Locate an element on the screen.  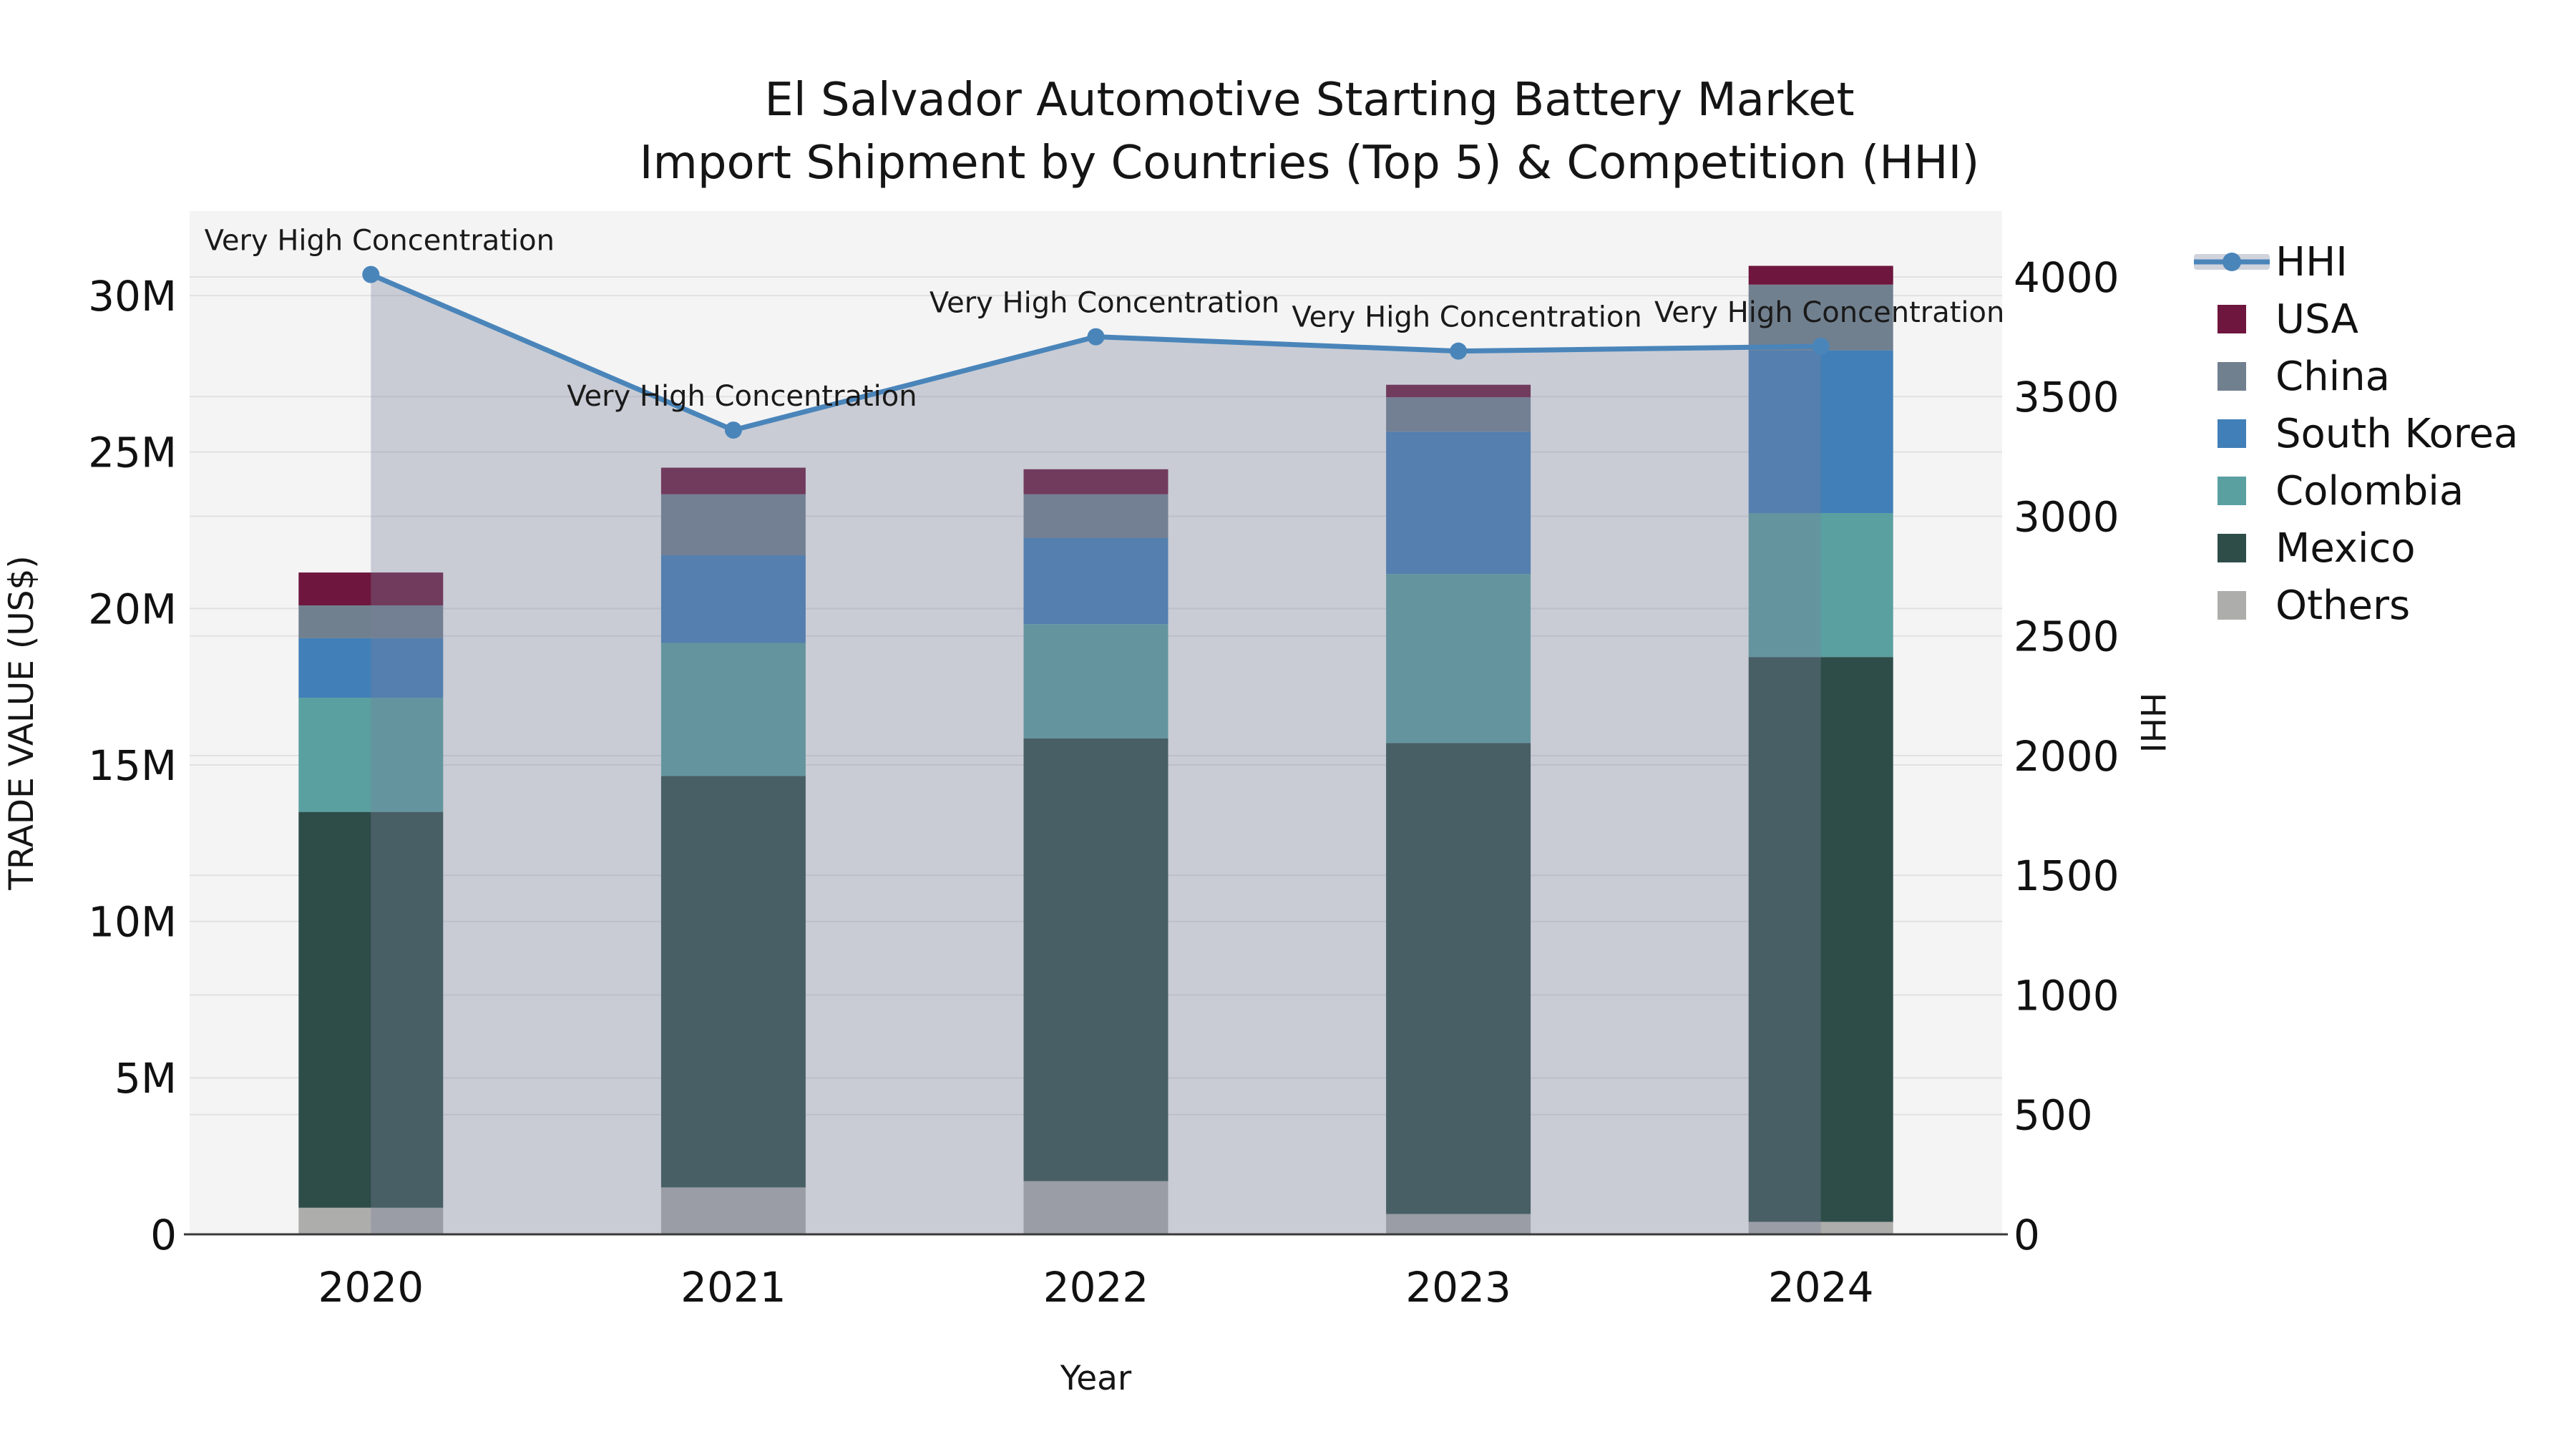
bar-segment-2021-usa is located at coordinates (733, 480).